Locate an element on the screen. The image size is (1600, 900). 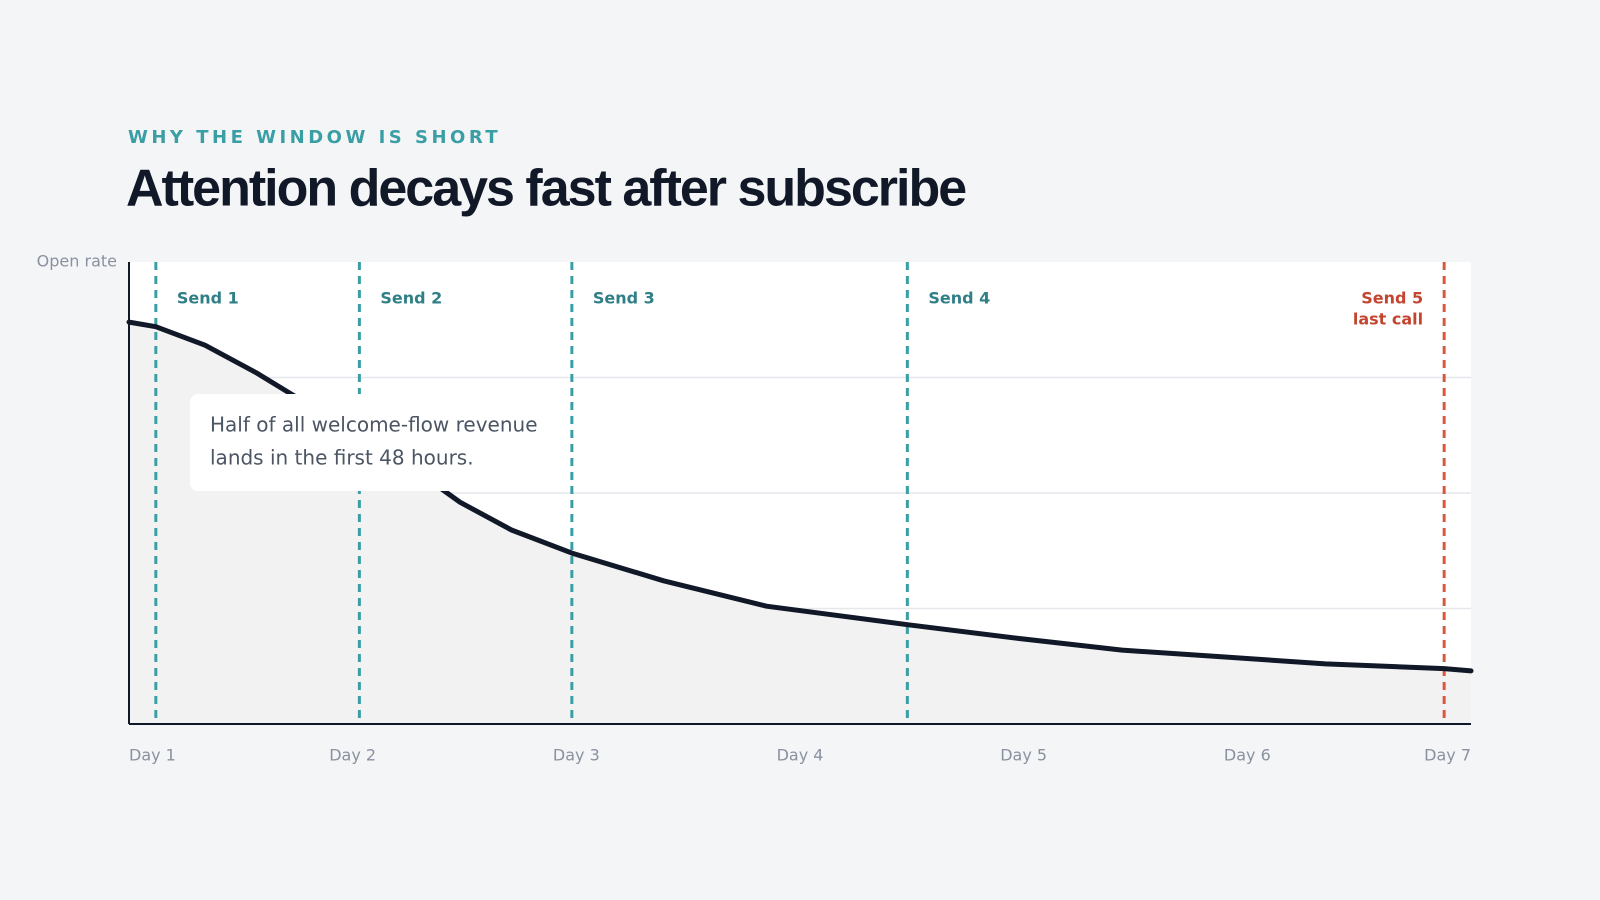
x-tick-label: Day 4 is located at coordinates (800, 755).